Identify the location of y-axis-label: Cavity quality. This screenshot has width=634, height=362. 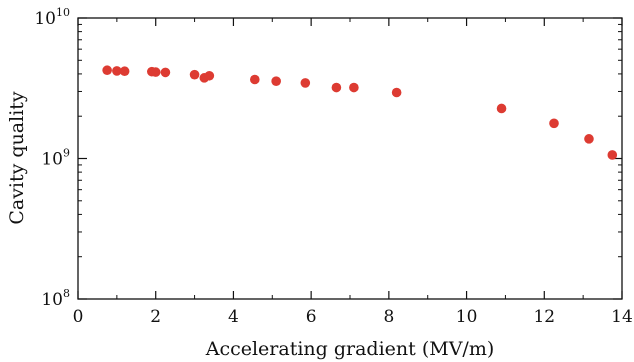
(17, 158).